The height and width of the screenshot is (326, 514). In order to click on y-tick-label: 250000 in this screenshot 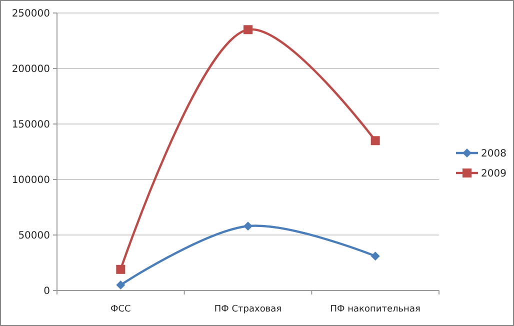, I will do `click(31, 14)`.